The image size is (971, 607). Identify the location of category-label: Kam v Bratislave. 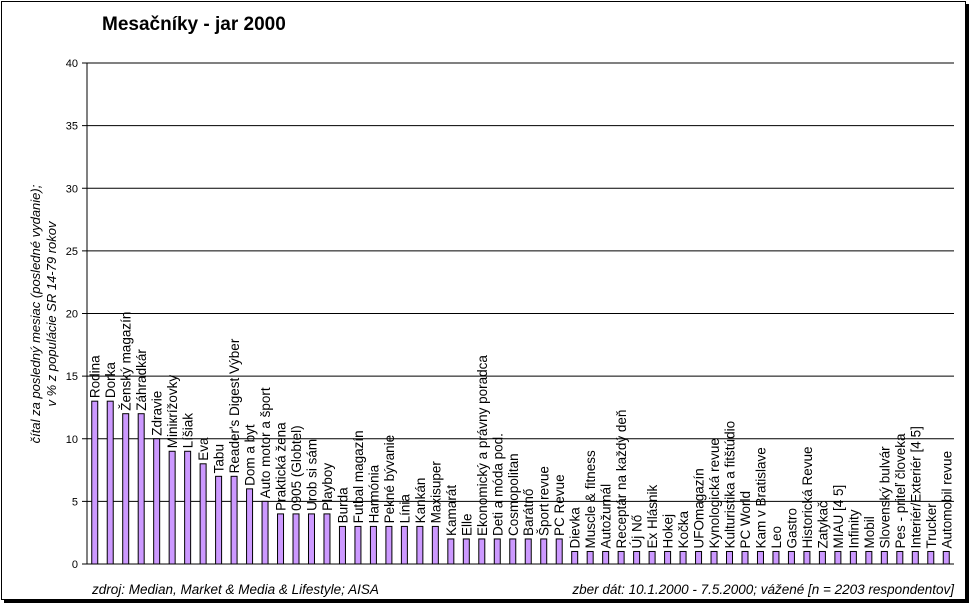
(760, 497).